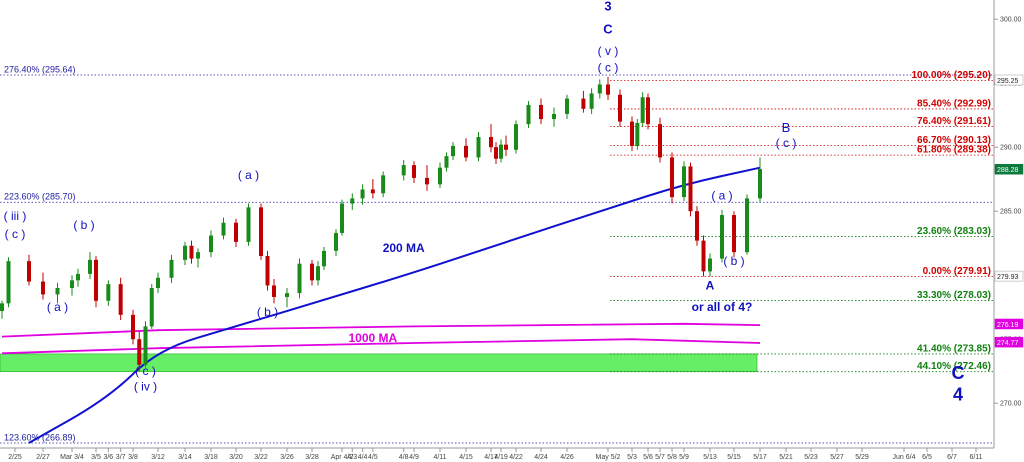 The width and height of the screenshot is (1024, 462). I want to click on x-tick-label: 6/5, so click(927, 457).